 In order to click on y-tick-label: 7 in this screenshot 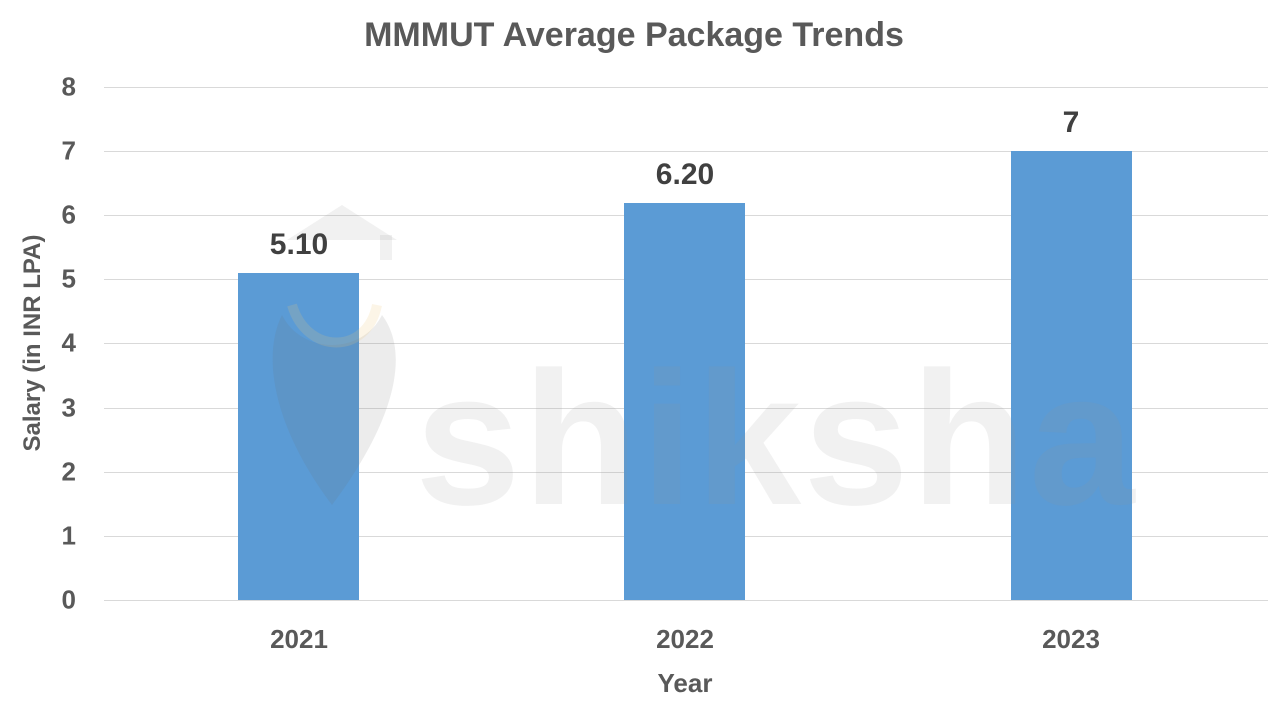, I will do `click(68, 150)`.